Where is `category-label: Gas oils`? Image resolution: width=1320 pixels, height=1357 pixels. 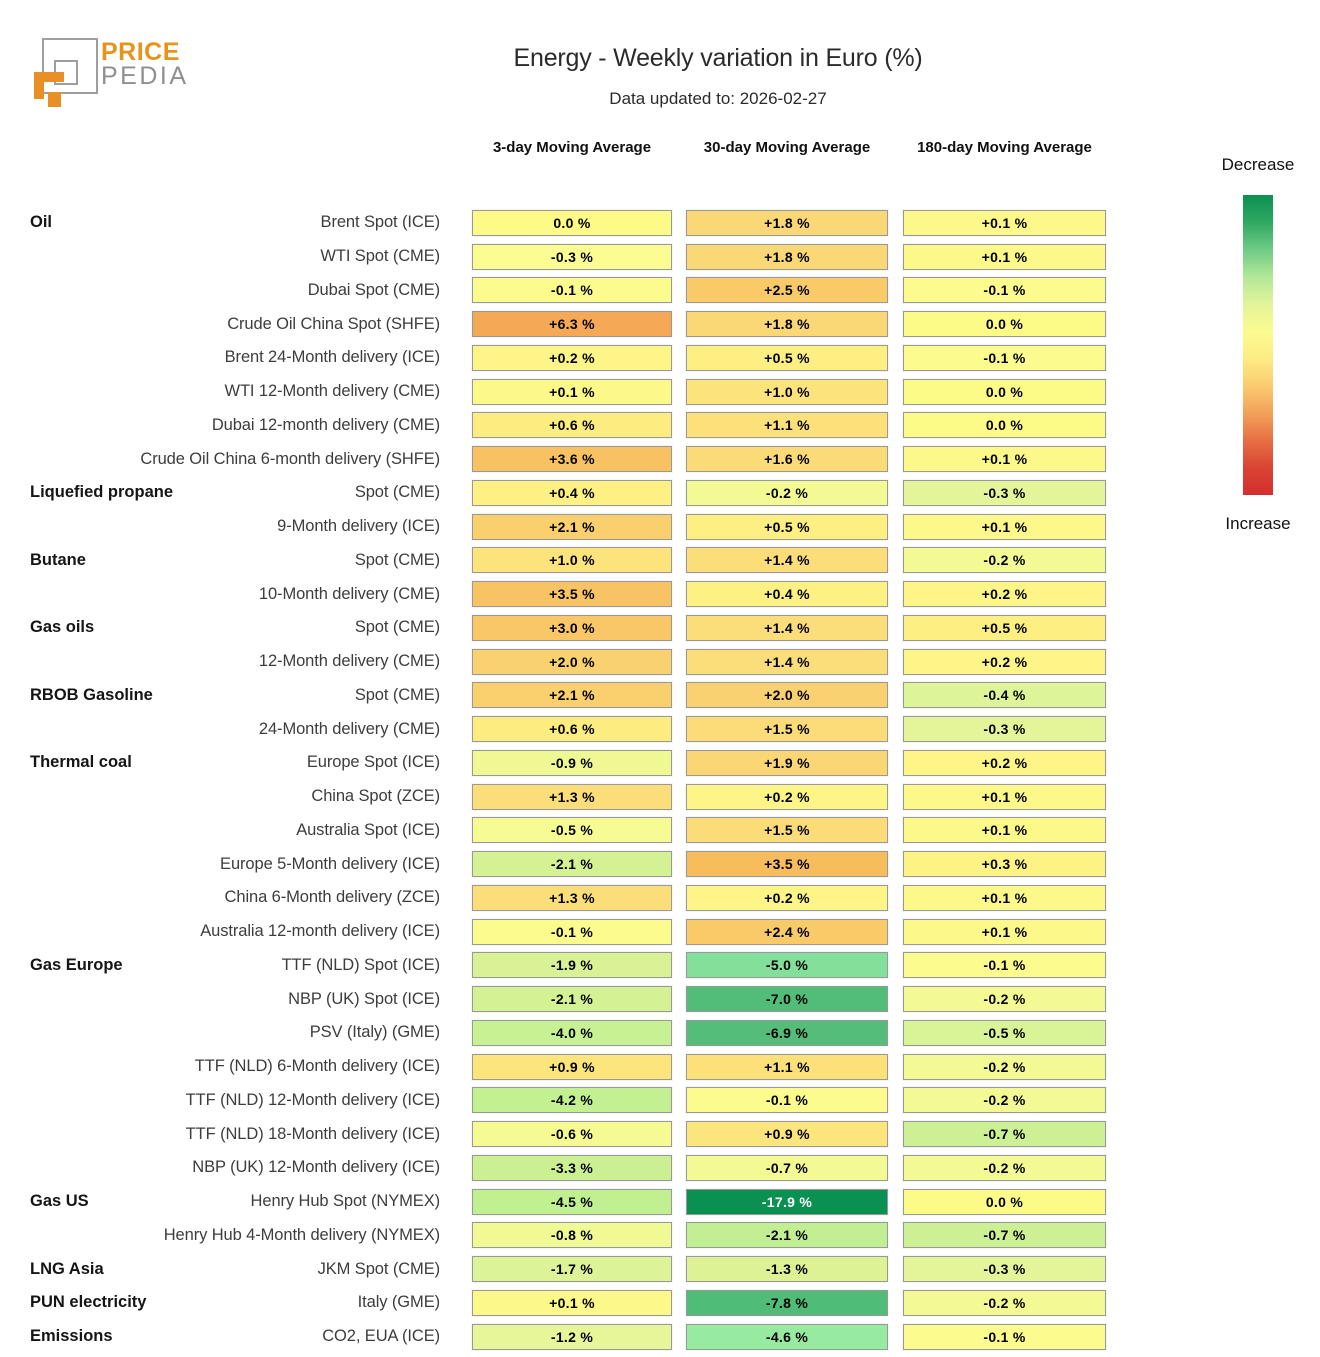
category-label: Gas oils is located at coordinates (62, 627).